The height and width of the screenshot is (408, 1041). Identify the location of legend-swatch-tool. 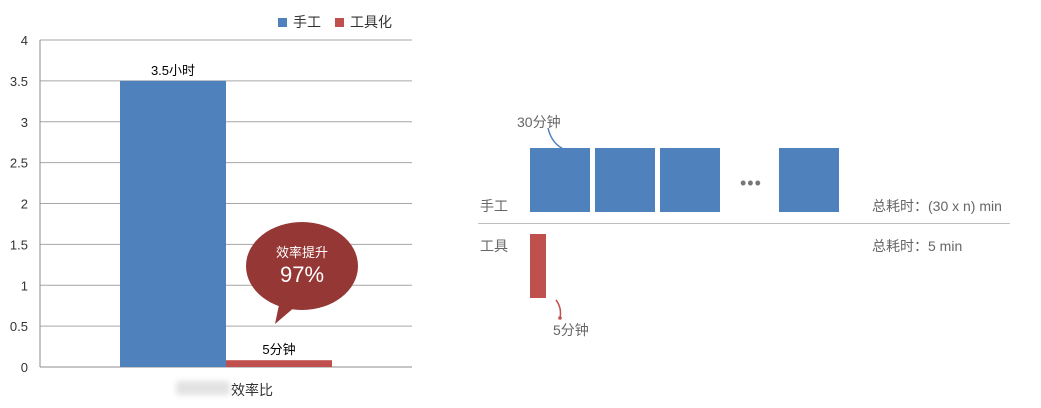
(339, 22).